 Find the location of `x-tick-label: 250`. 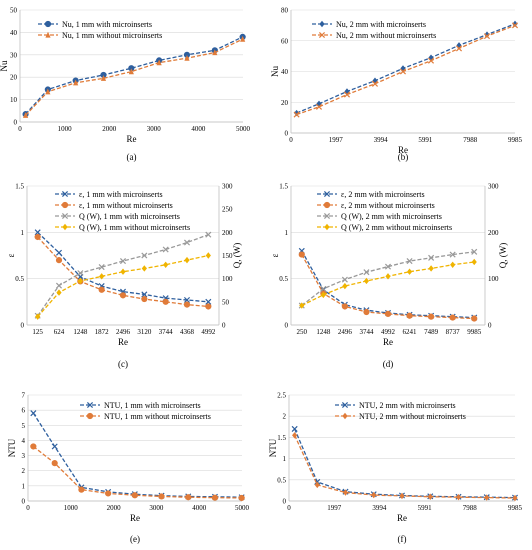

x-tick-label: 250 is located at coordinates (302, 332).